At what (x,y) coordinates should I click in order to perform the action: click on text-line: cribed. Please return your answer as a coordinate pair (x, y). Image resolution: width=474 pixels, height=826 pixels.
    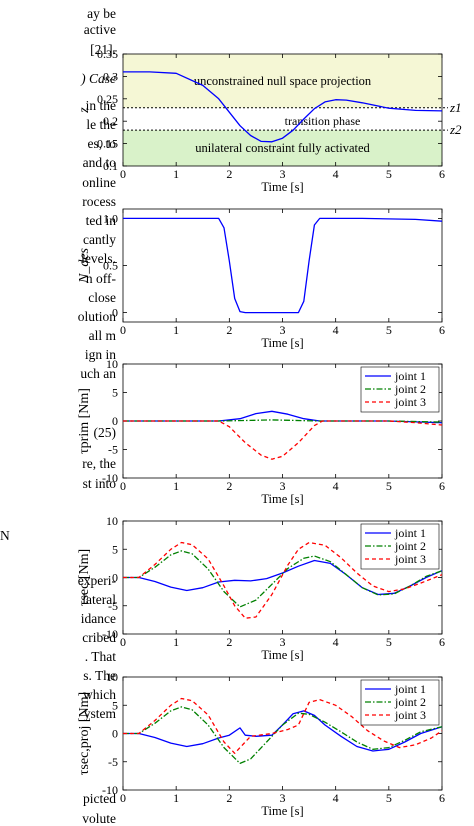
    Looking at the image, I should click on (99, 637).